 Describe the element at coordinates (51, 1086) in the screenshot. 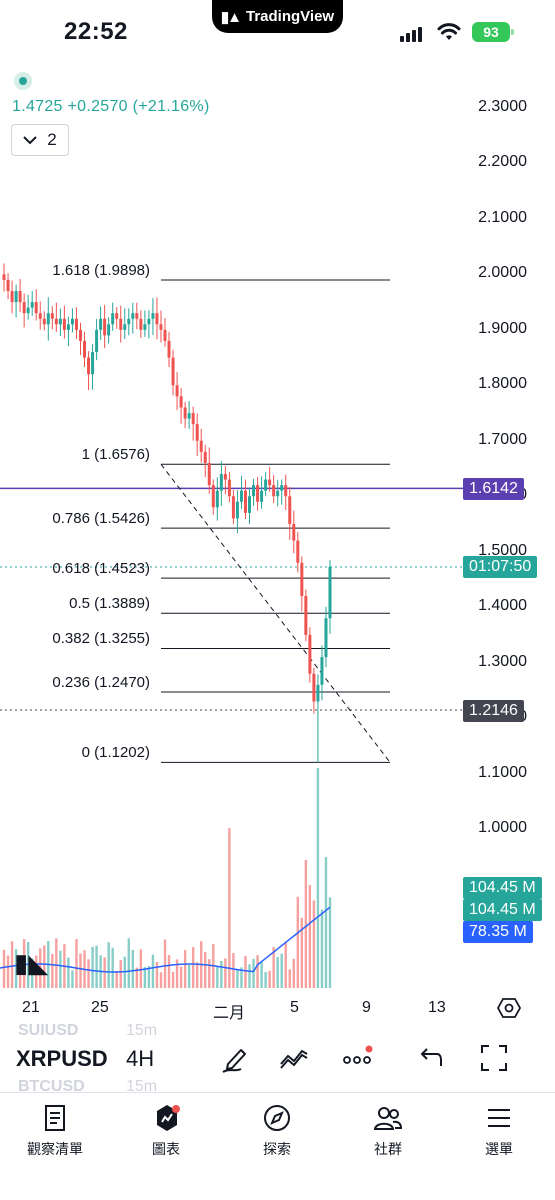

I see `watermark-symbol-secondary: BTCUSD` at that location.